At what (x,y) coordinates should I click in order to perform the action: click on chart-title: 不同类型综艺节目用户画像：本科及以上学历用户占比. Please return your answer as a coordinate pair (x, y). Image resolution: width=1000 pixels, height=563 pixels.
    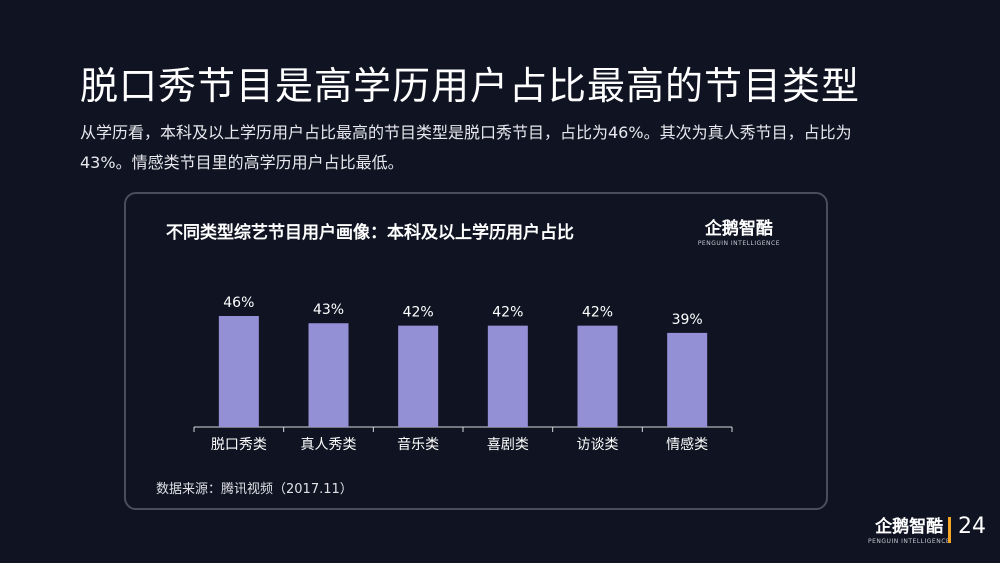
    Looking at the image, I should click on (370, 233).